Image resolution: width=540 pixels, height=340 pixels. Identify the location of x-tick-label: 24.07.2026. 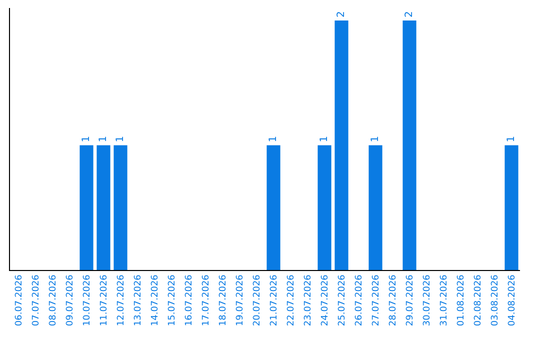
(325, 300).